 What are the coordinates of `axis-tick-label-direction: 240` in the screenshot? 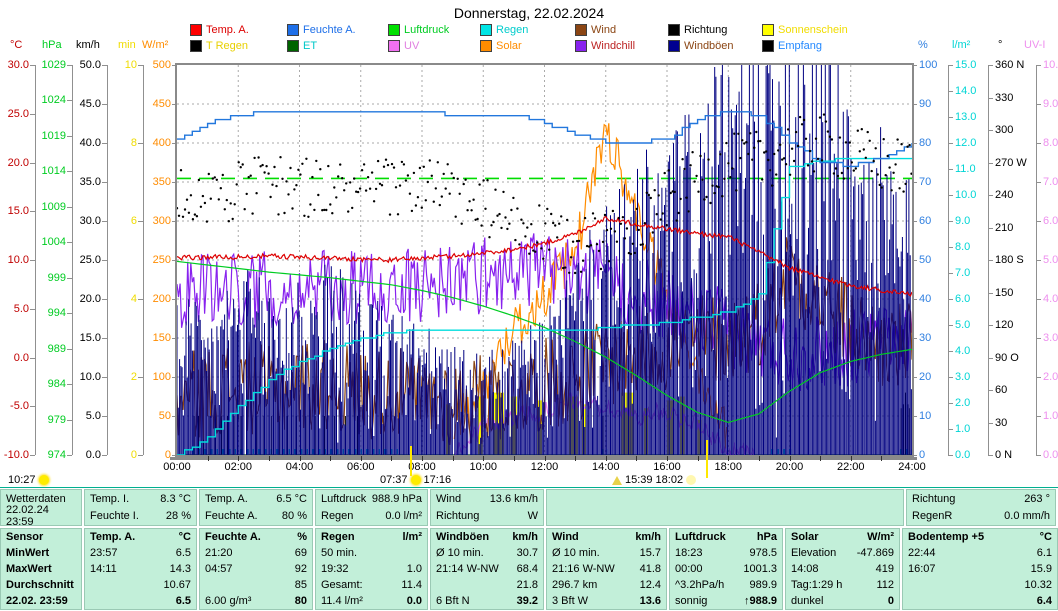 It's located at (1004, 195).